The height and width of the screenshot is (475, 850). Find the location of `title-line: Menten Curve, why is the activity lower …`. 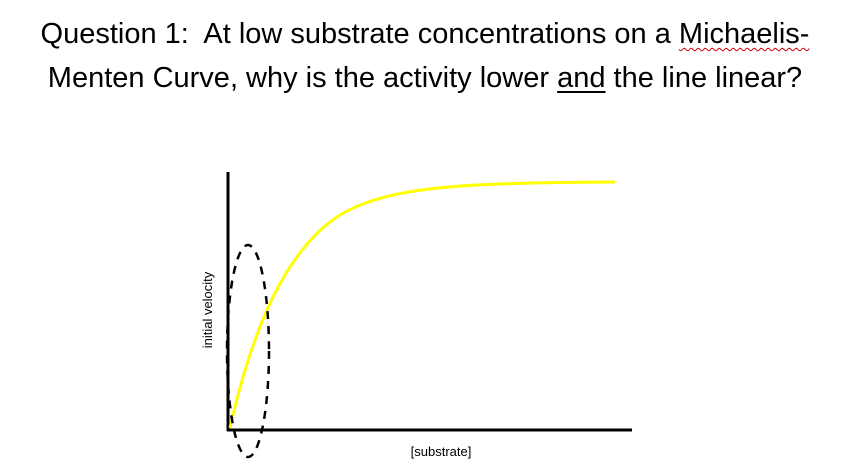

title-line: Menten Curve, why is the activity lower … is located at coordinates (425, 78).